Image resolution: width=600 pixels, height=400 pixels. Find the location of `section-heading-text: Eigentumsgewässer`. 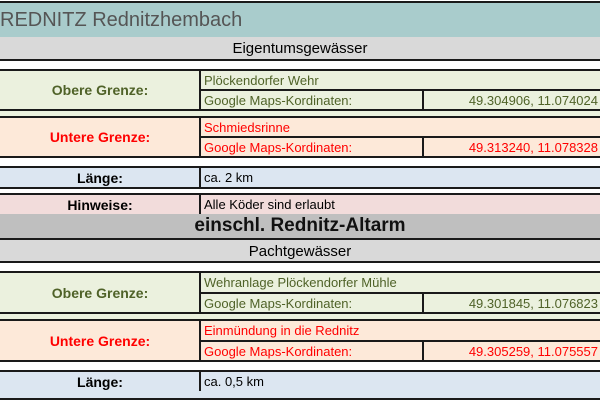

section-heading-text: Eigentumsgewässer is located at coordinates (300, 48).